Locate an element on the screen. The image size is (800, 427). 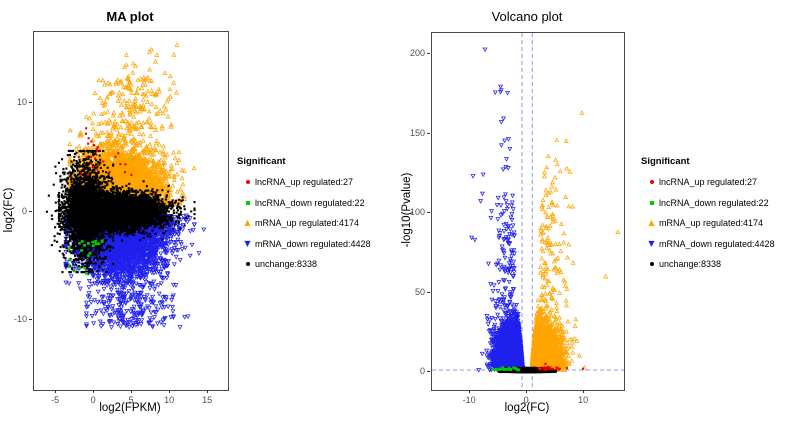
x-tick-label: 5 is located at coordinates (131, 400).